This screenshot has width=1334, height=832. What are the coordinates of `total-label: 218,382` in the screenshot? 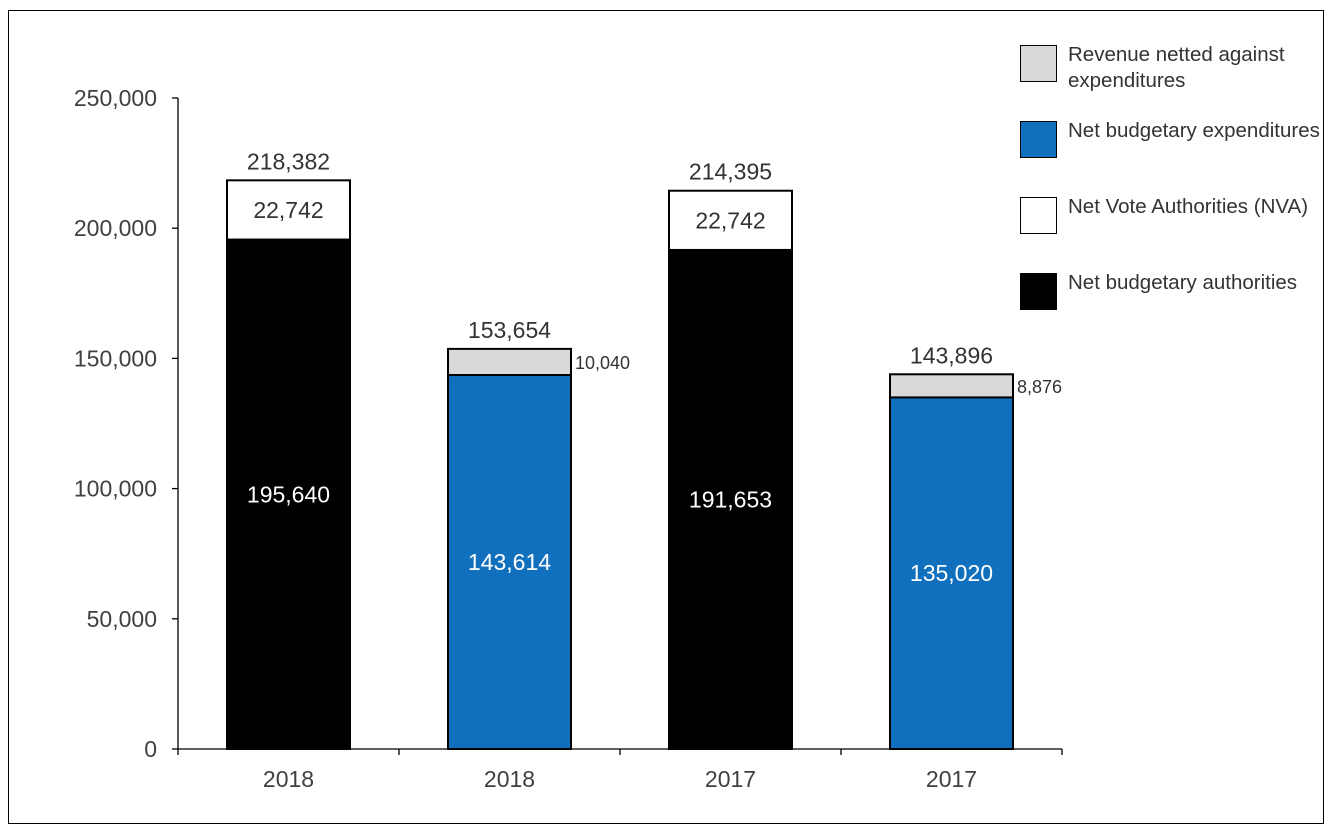 It's located at (288, 161).